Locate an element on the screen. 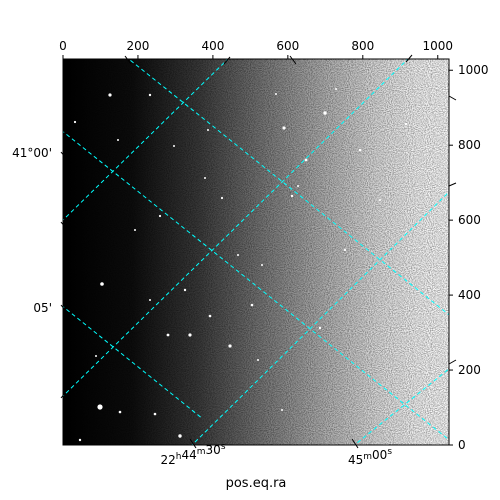  right-tick-label: 1000 is located at coordinates (473, 70).